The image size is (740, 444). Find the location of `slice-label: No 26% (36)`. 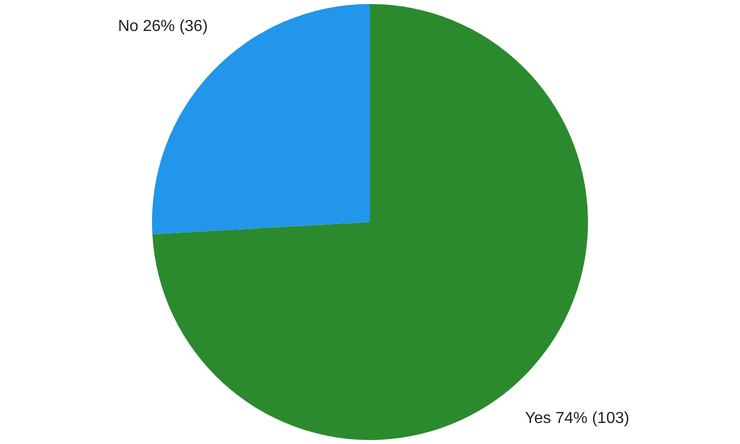

slice-label: No 26% (36) is located at coordinates (163, 27).